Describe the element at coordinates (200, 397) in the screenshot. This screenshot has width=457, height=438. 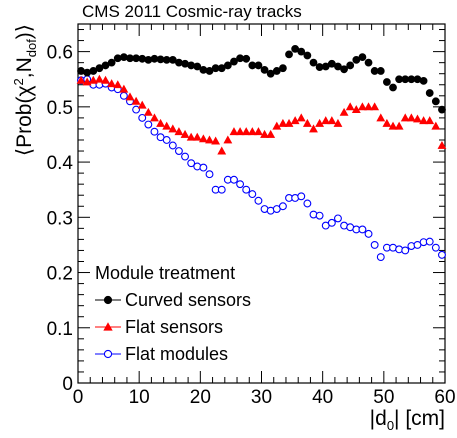
I see `x-tick-label: 20` at that location.